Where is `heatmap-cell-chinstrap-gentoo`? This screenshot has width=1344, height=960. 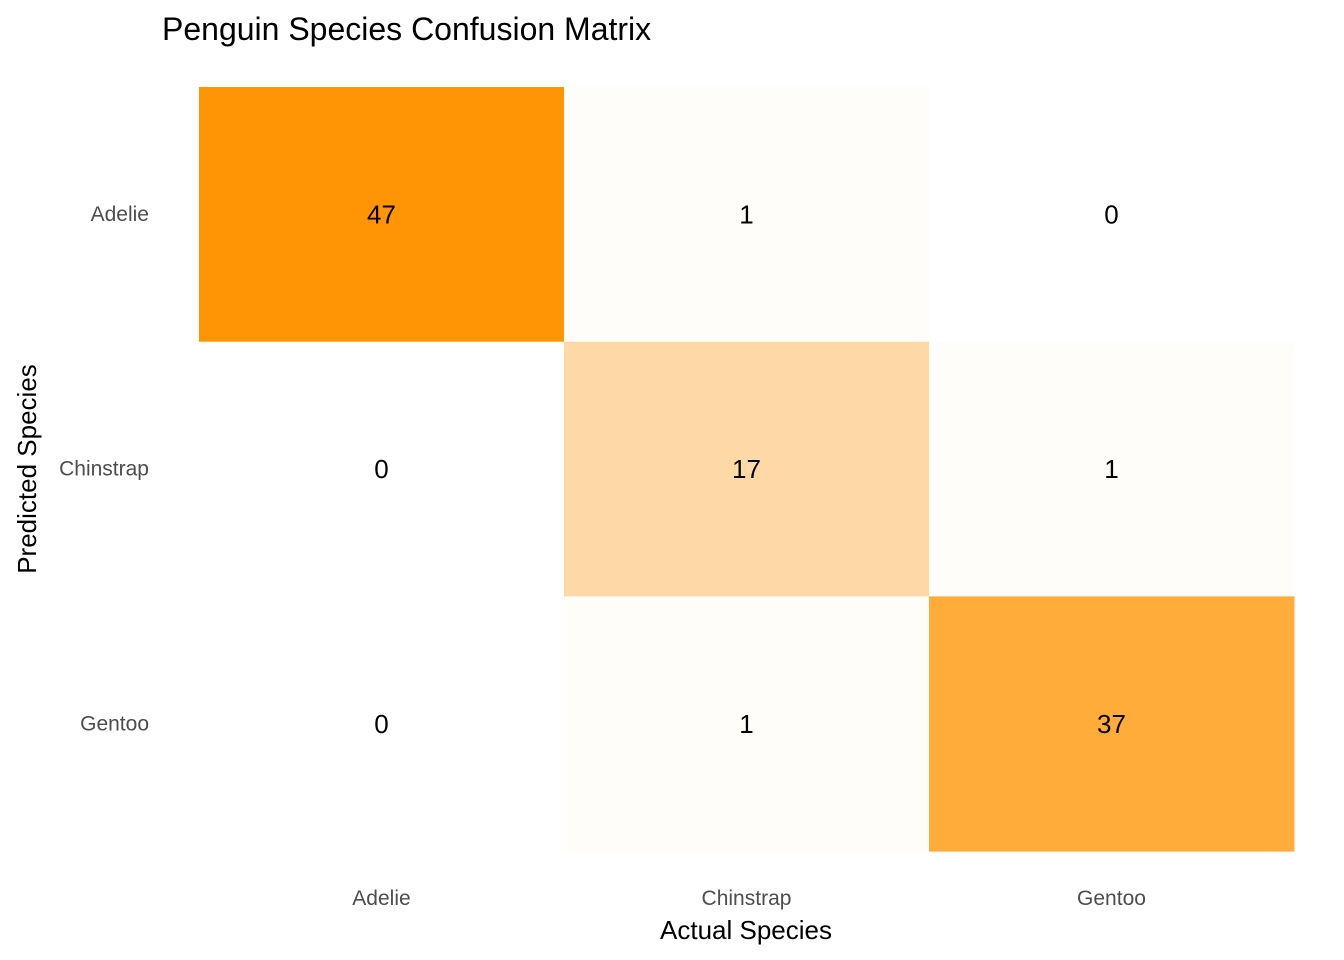 heatmap-cell-chinstrap-gentoo is located at coordinates (1112, 469).